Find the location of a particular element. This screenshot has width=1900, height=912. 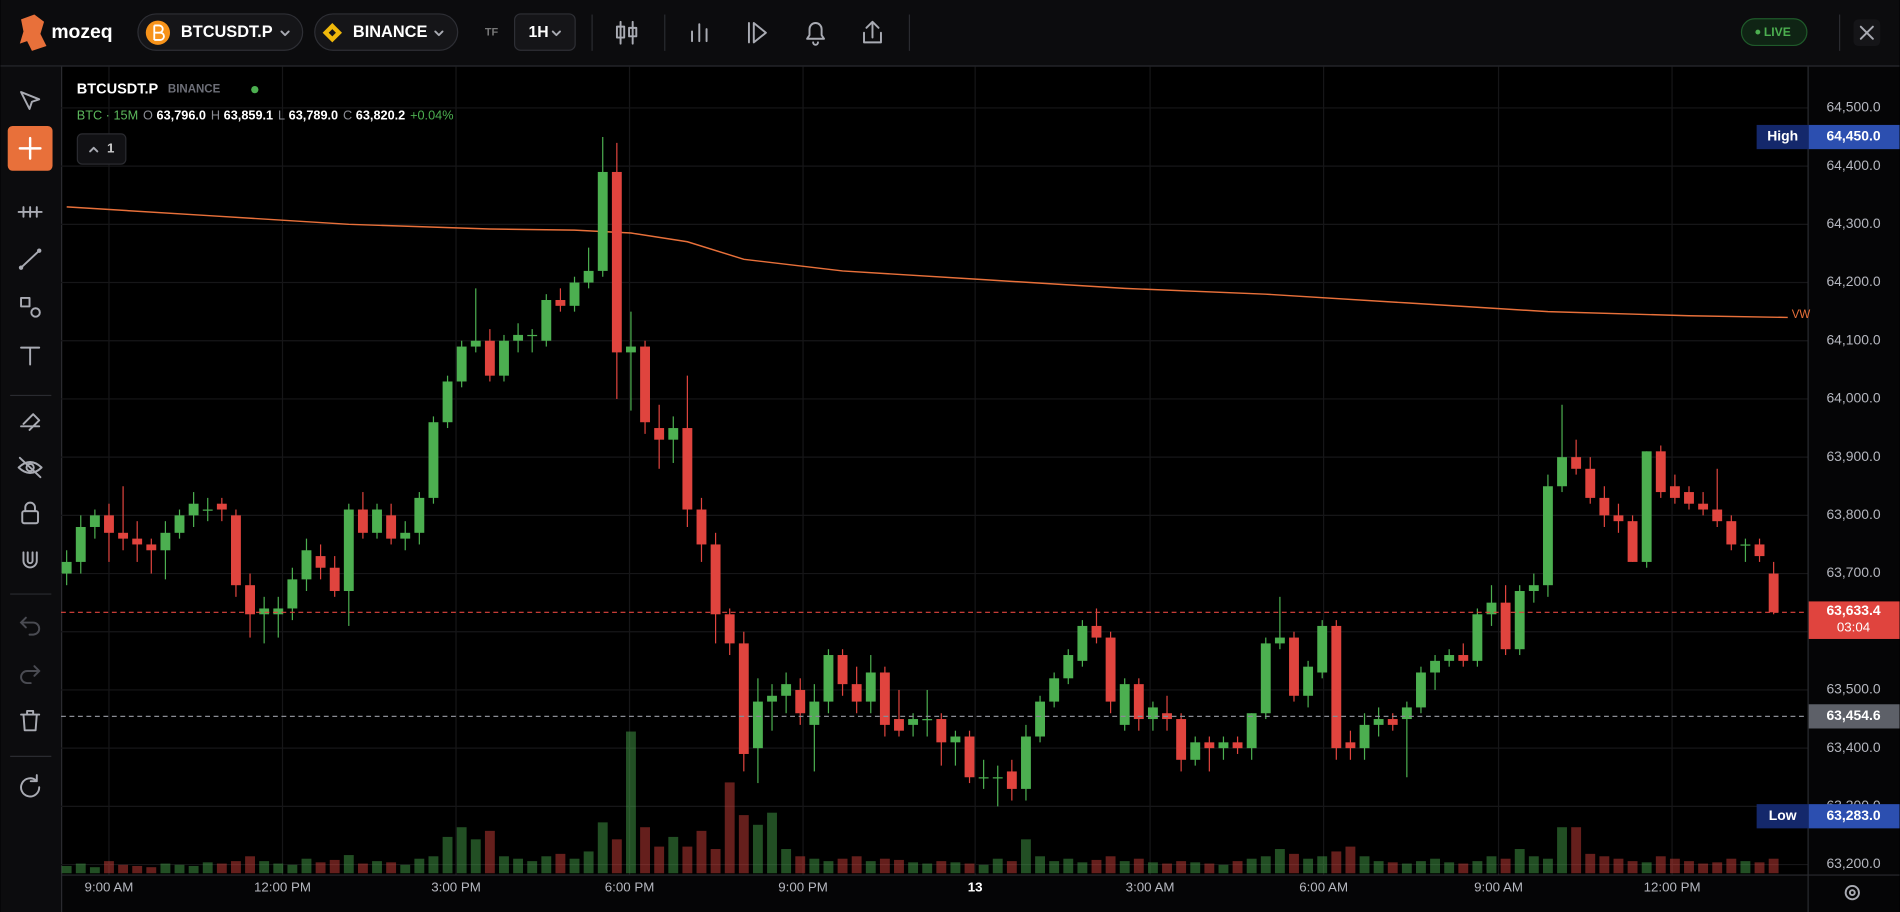

marker-value-tag is located at coordinates (1854, 137).